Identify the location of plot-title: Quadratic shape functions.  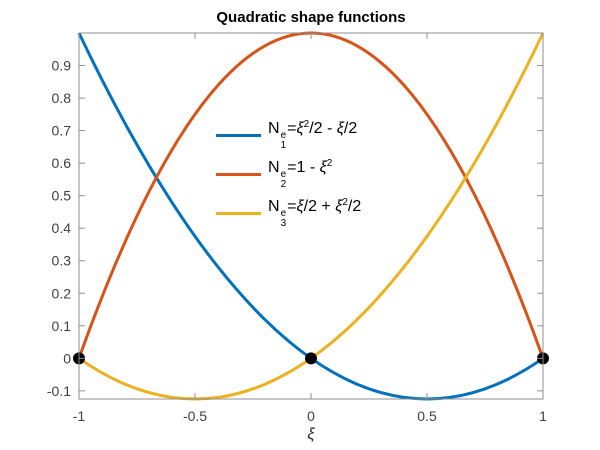
(311, 17).